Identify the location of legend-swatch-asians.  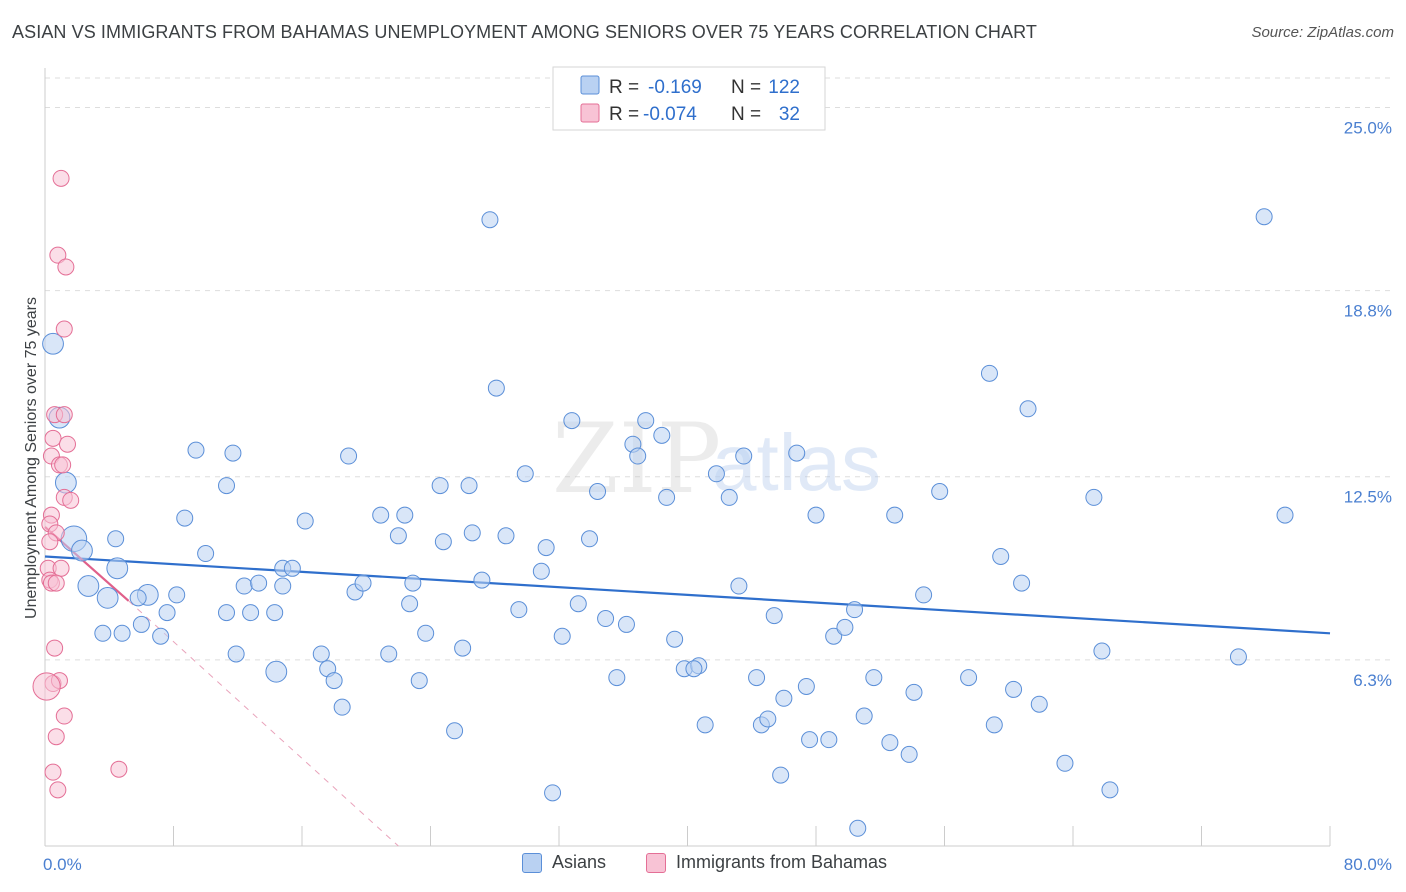
(532, 862).